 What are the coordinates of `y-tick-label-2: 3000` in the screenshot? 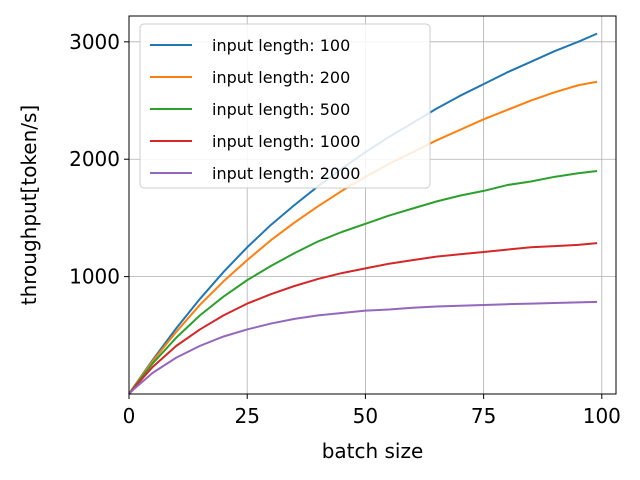 It's located at (94, 42).